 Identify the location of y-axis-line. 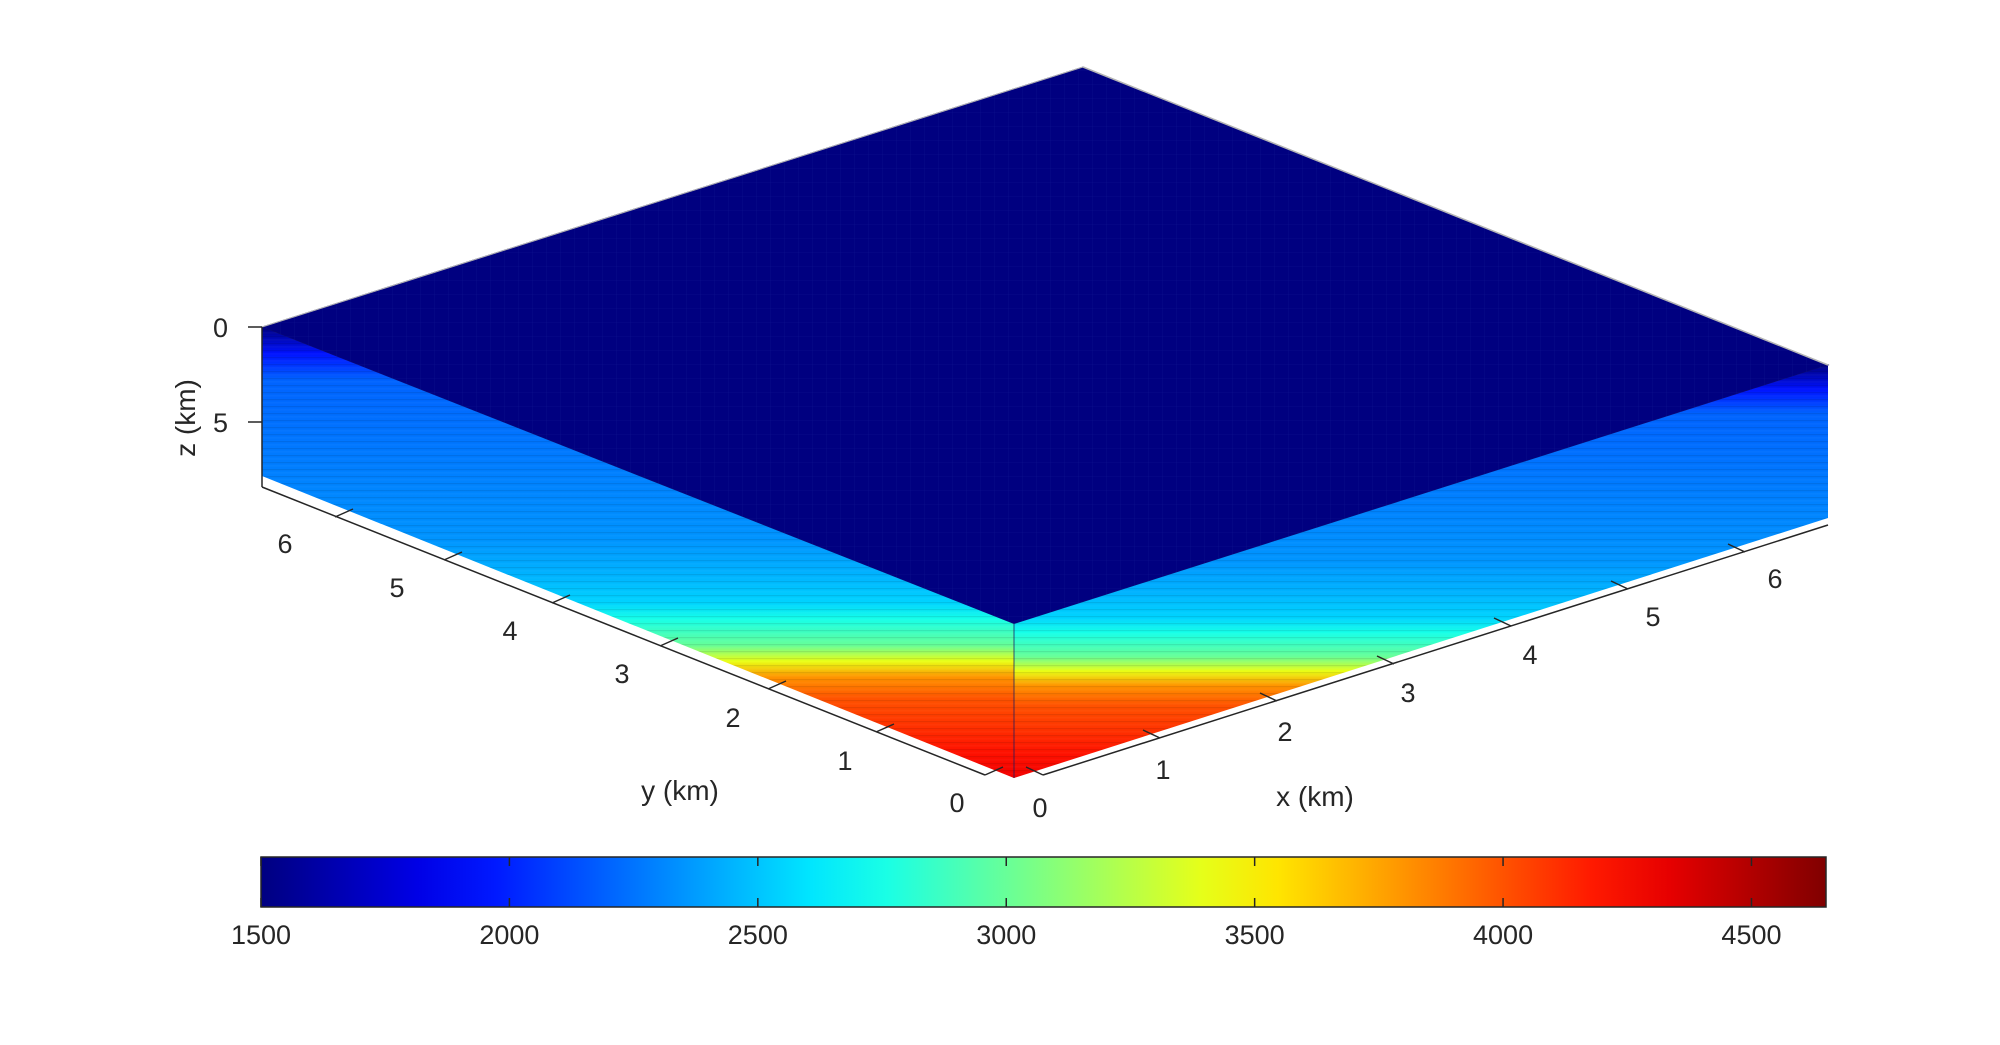
(623, 631).